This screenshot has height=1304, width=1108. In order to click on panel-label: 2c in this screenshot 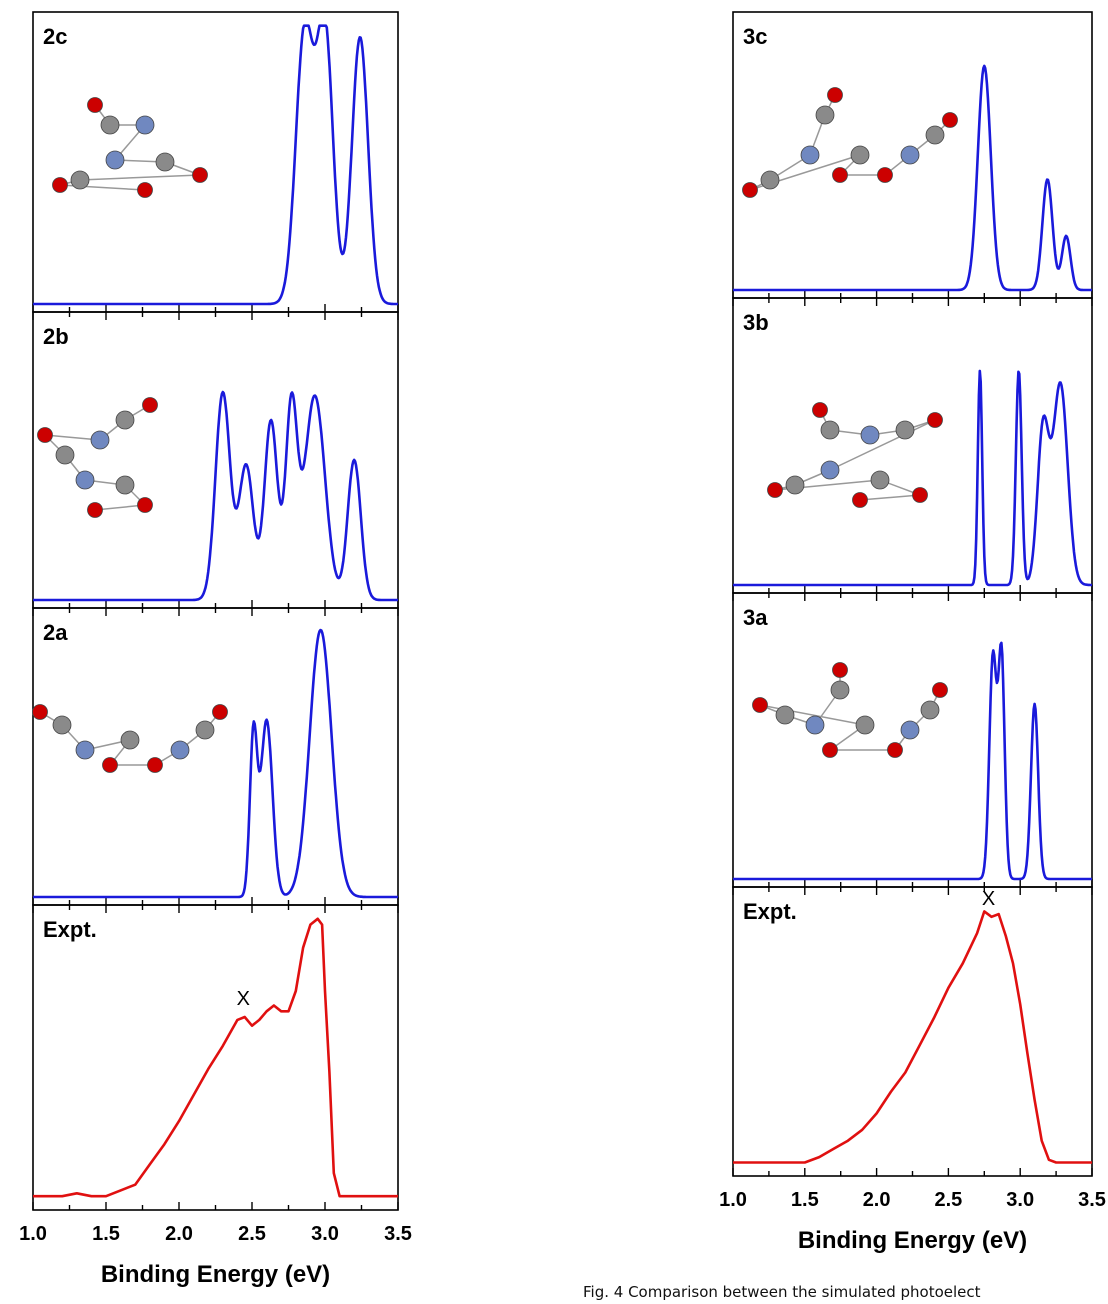, I will do `click(55, 36)`.